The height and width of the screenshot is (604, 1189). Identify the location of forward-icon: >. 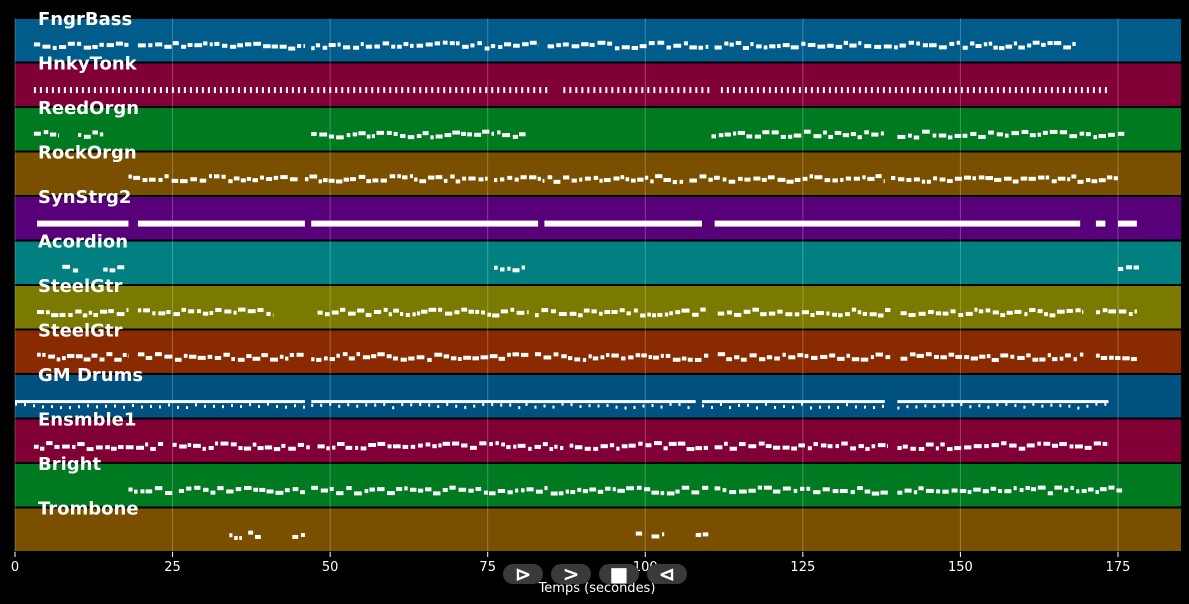
(571, 574).